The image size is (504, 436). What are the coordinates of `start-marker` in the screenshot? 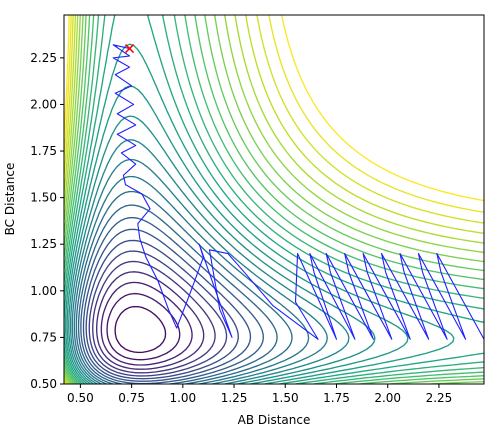 It's located at (130, 49).